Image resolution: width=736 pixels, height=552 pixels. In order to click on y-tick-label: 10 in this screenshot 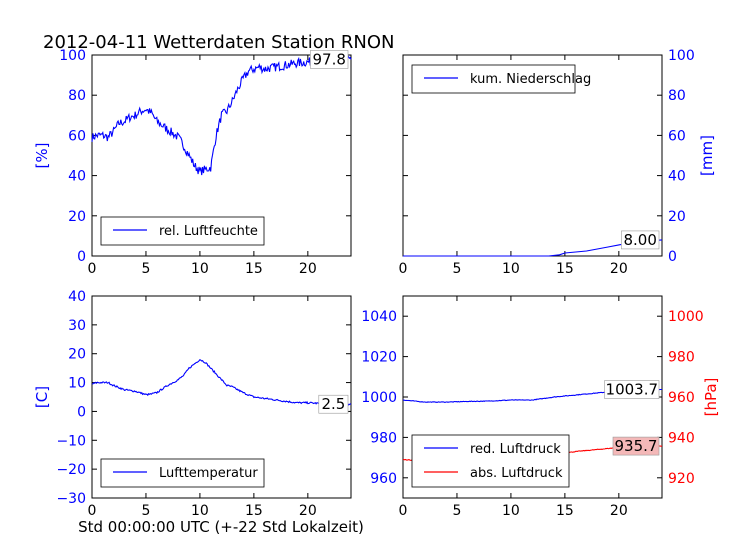, I will do `click(77, 384)`.